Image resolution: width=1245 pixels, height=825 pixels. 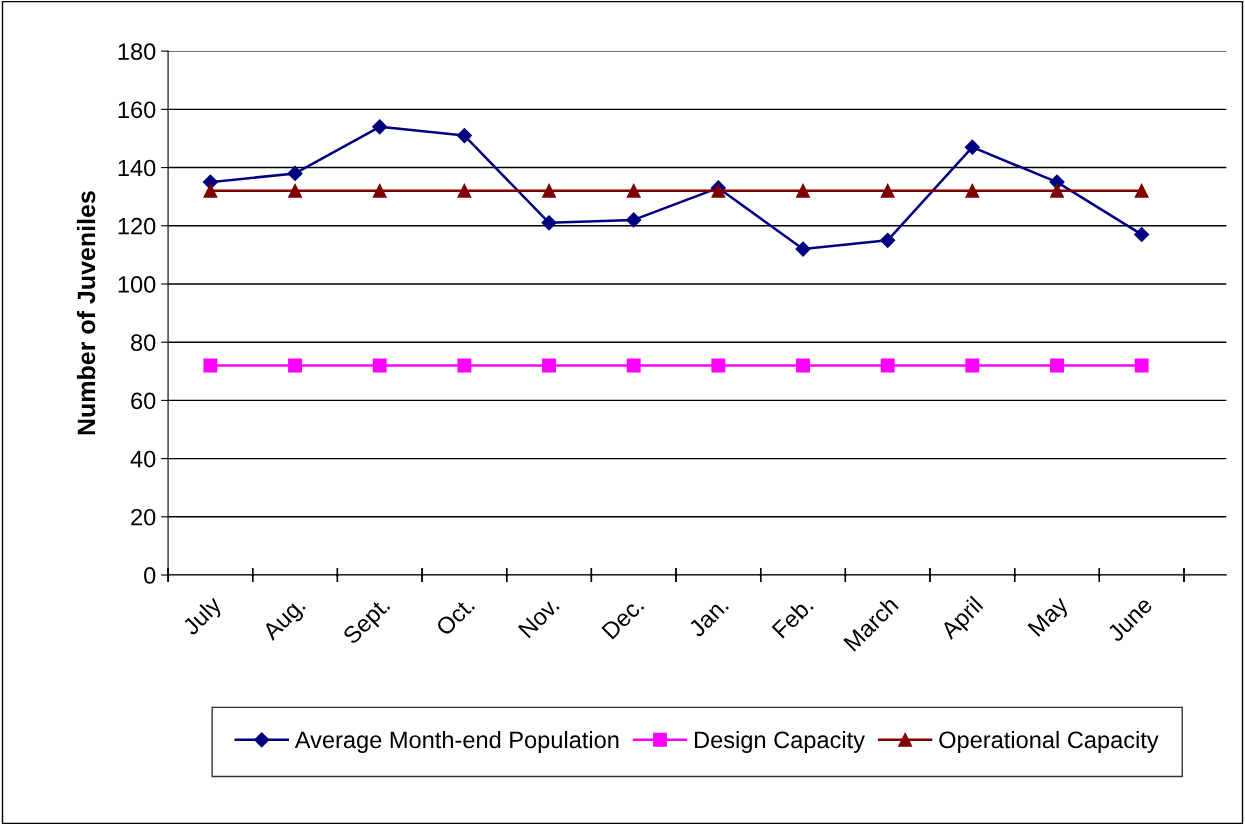 I want to click on x-tick-label: Feb., so click(x=792, y=617).